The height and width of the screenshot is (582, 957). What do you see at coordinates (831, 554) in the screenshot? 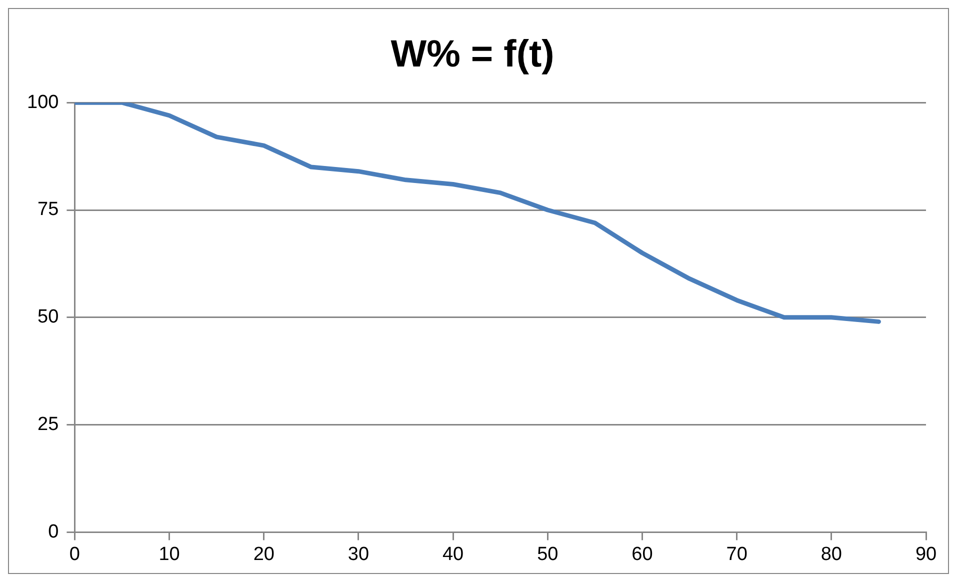
I see `x-tick-label: 80` at bounding box center [831, 554].